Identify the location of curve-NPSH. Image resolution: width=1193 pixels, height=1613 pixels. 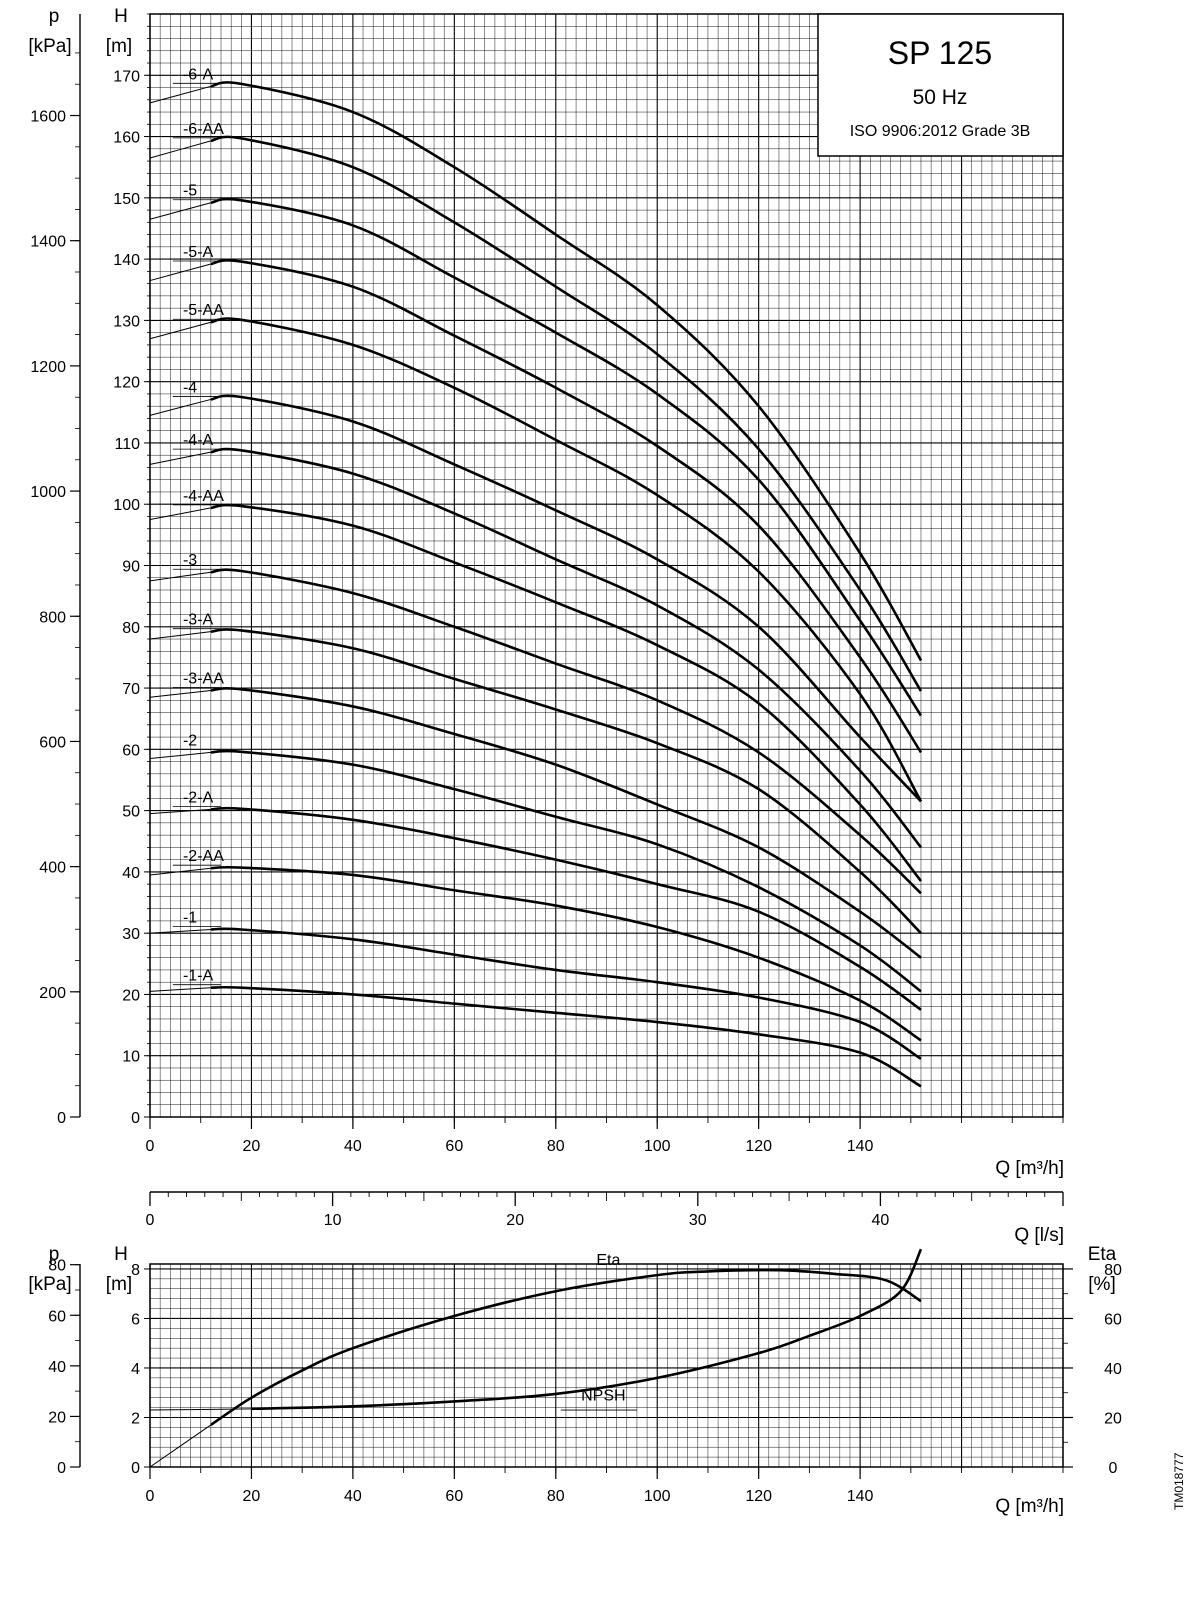
(587, 1329).